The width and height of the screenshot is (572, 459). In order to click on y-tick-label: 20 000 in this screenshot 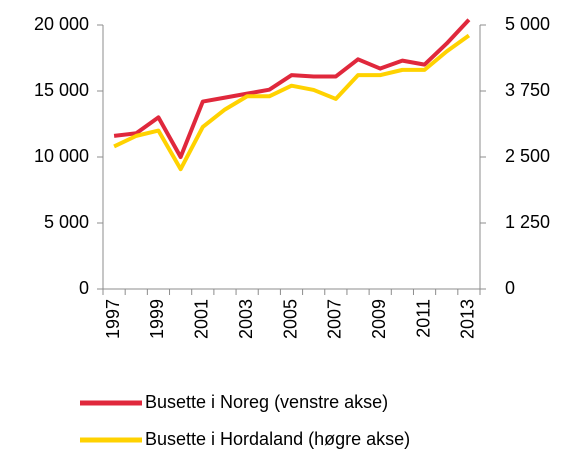, I will do `click(61, 24)`.